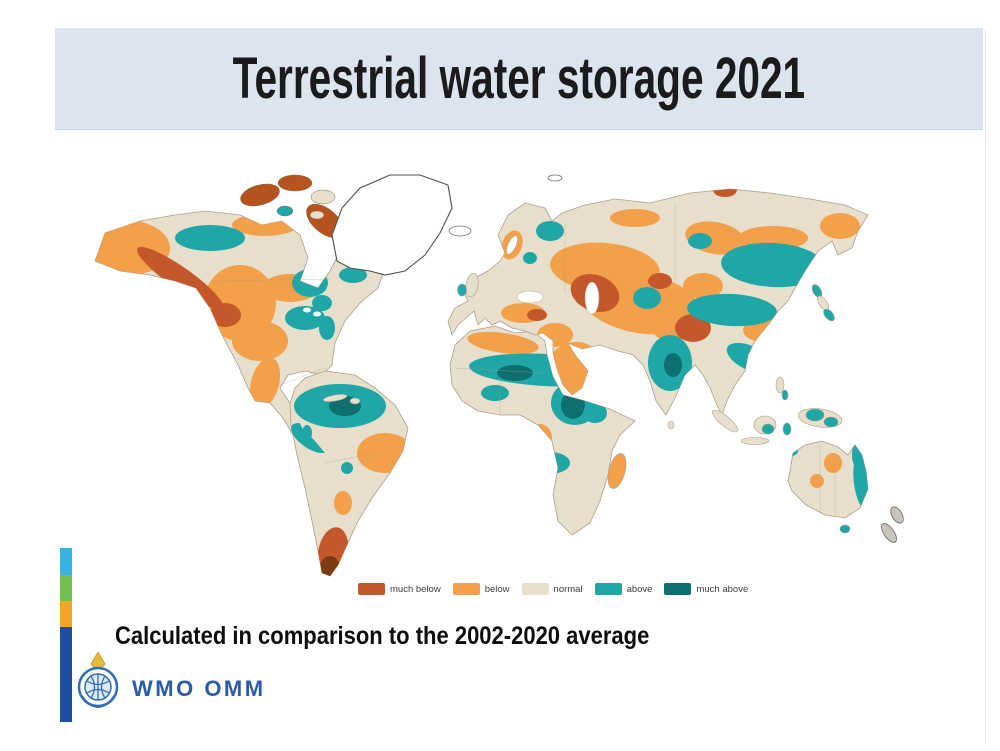 This screenshot has height=751, width=1000. What do you see at coordinates (66, 561) in the screenshot?
I see `accent-bar-segment-cyan` at bounding box center [66, 561].